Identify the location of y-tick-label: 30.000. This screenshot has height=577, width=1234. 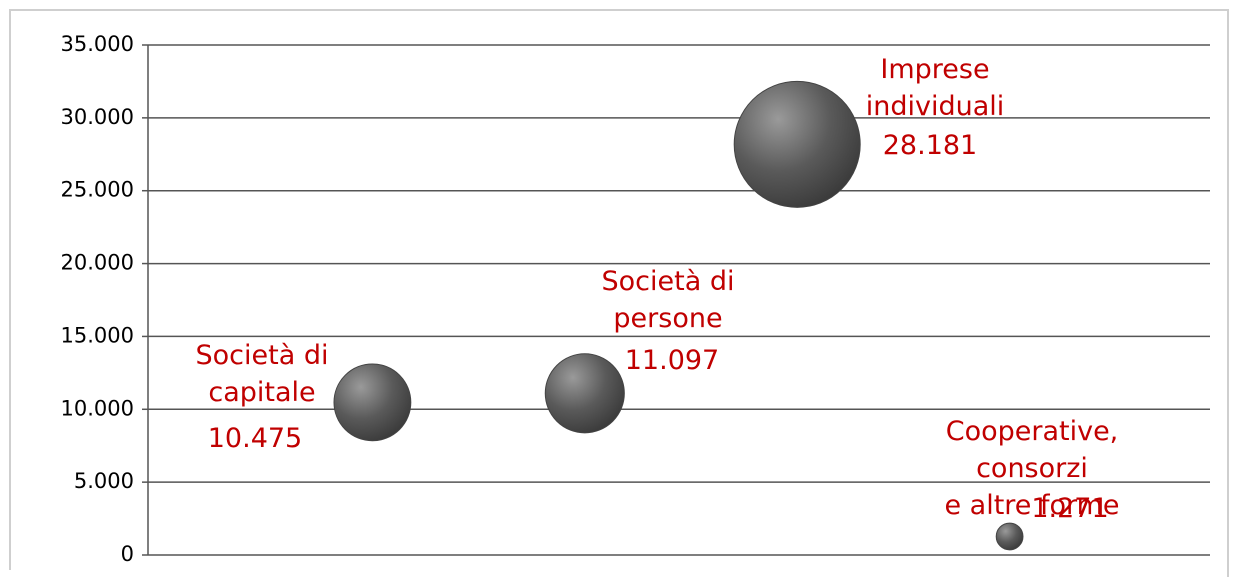
(97, 117).